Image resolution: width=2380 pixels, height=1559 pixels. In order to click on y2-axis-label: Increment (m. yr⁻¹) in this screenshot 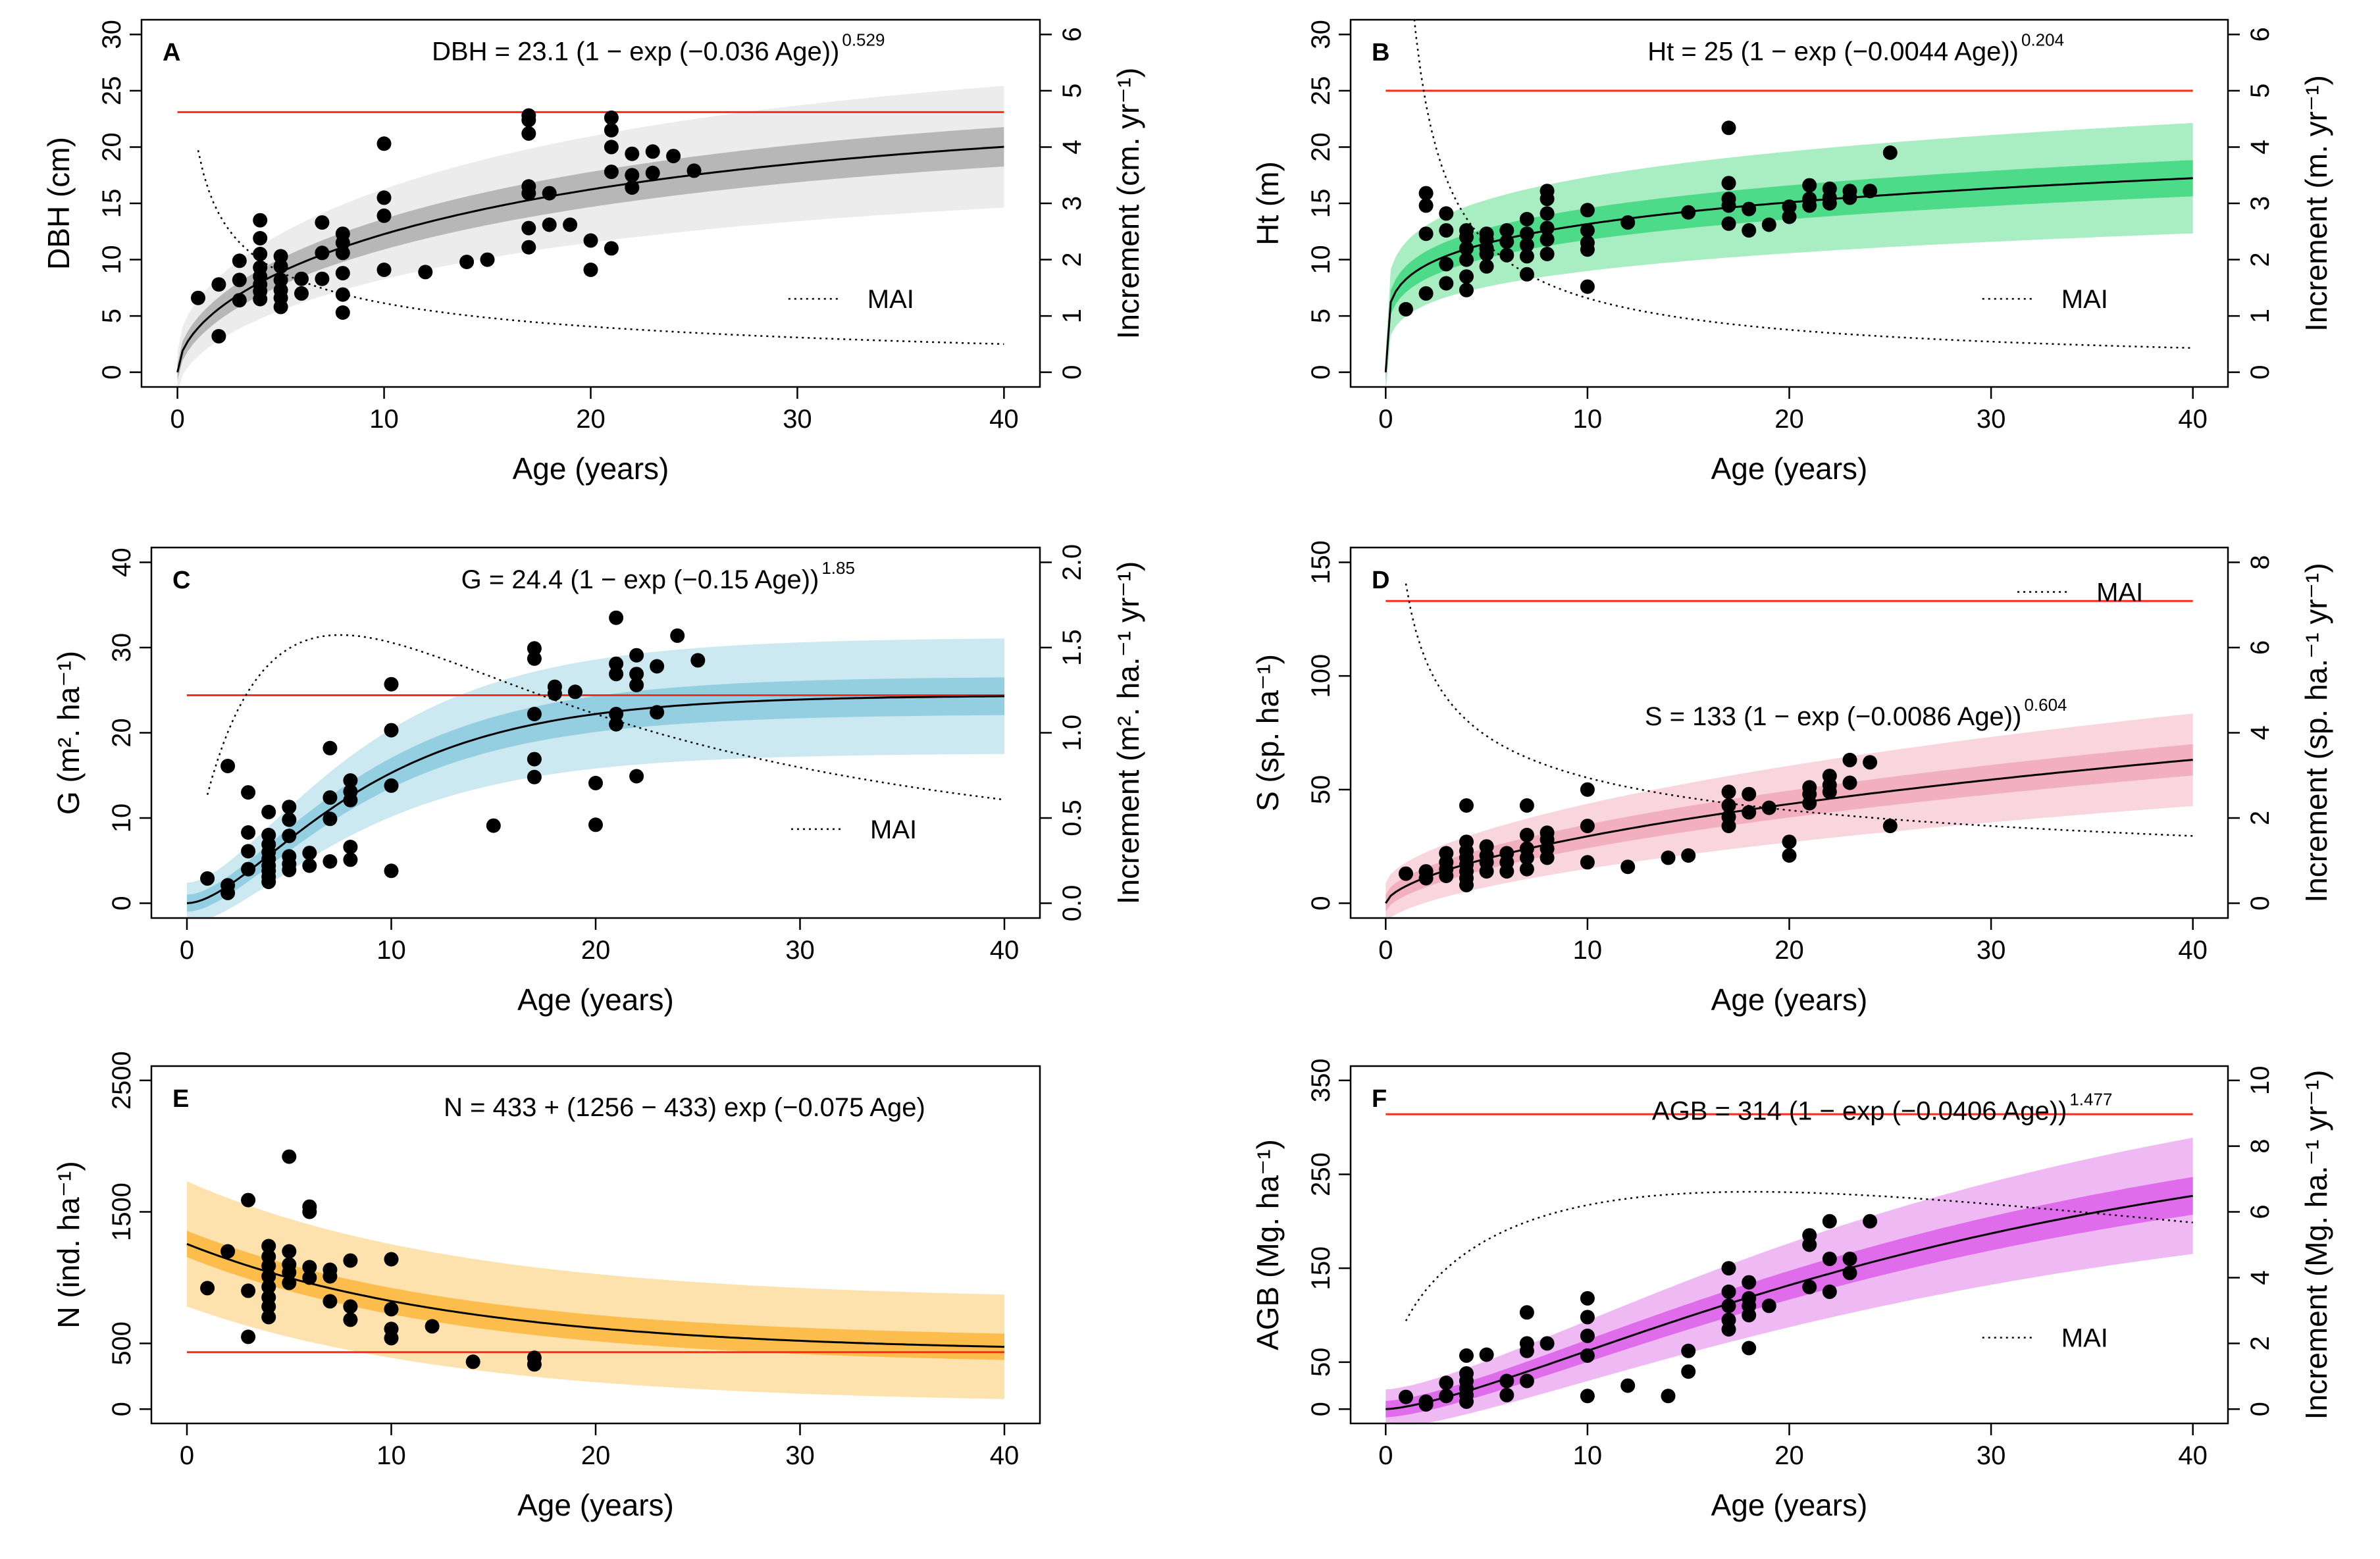, I will do `click(2316, 203)`.